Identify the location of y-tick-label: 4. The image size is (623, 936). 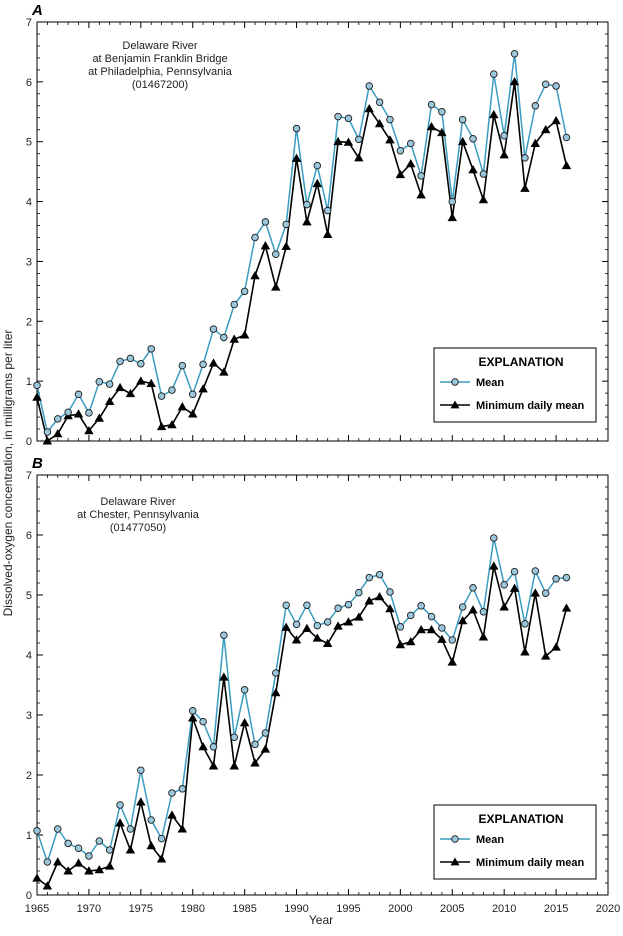
(29, 656).